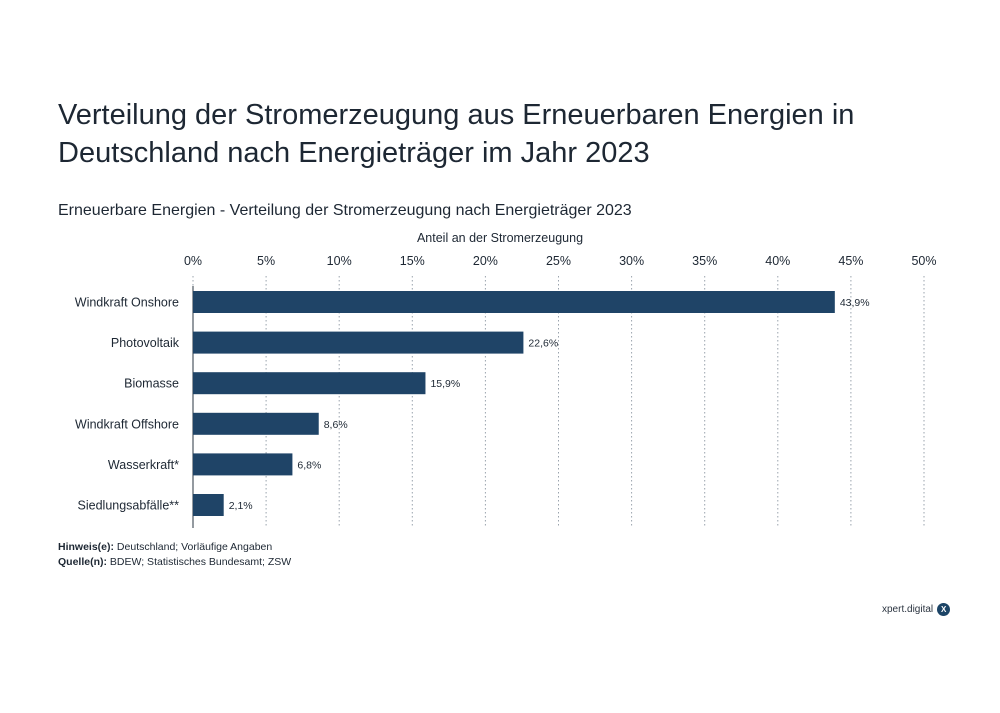 The image size is (1000, 713). Describe the element at coordinates (485, 261) in the screenshot. I see `x-tick-label: 20%` at that location.